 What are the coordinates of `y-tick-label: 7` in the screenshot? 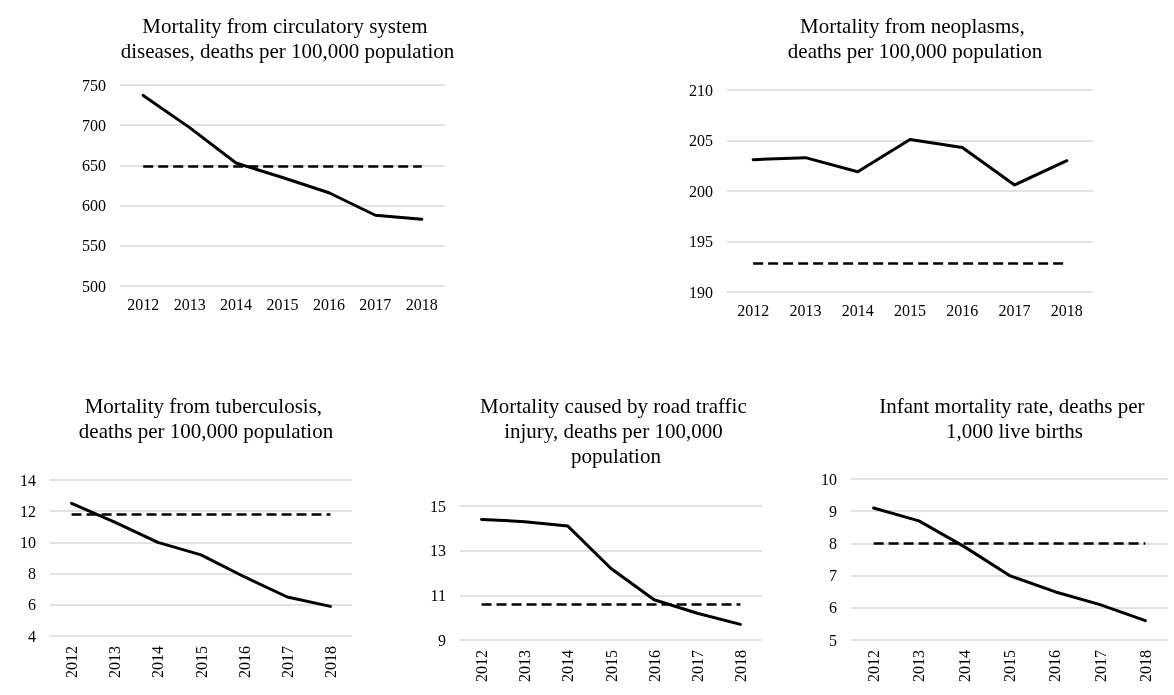 It's located at (833, 576).